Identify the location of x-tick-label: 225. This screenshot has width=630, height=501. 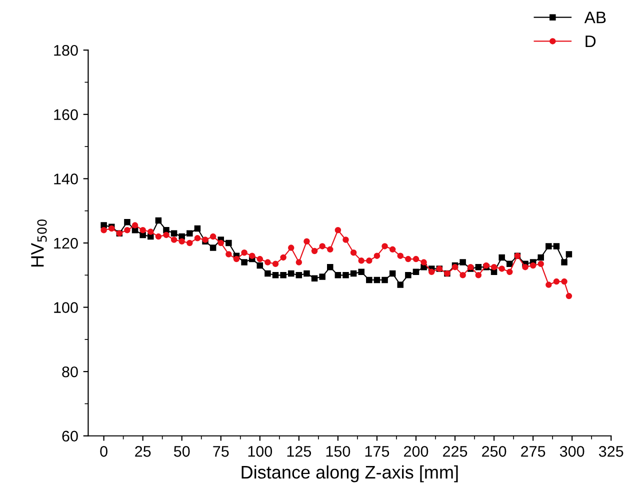
(455, 451).